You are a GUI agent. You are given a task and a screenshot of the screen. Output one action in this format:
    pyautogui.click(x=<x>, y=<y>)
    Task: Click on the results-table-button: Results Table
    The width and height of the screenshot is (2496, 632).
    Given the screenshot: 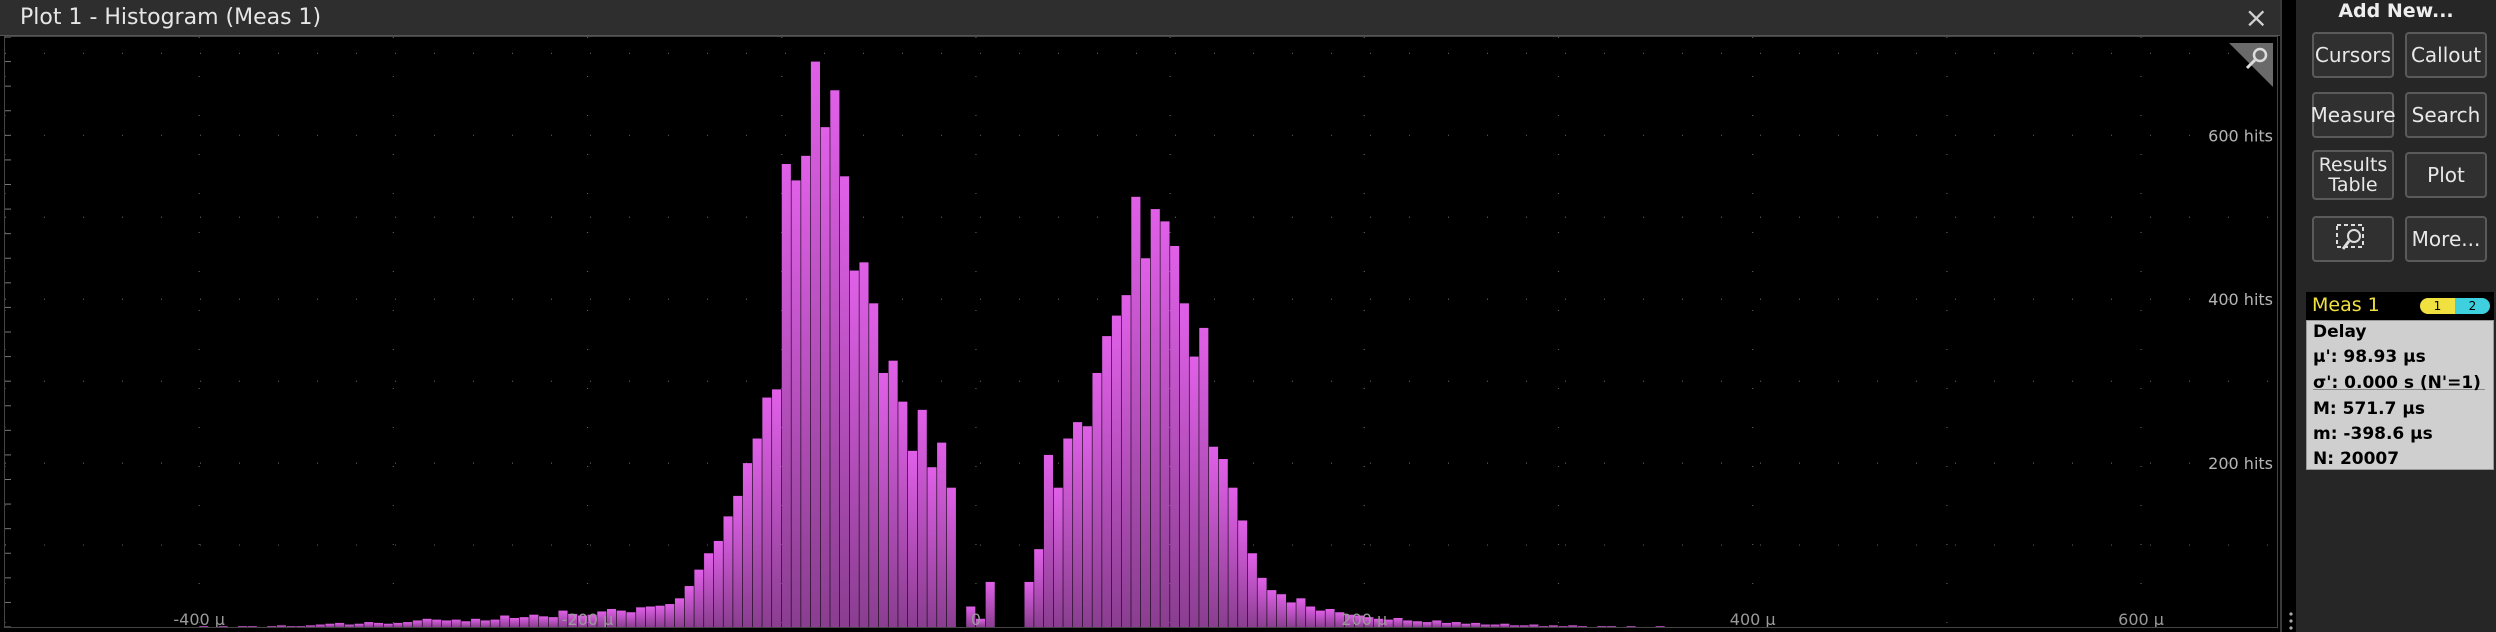 What is the action you would take?
    pyautogui.click(x=2353, y=175)
    